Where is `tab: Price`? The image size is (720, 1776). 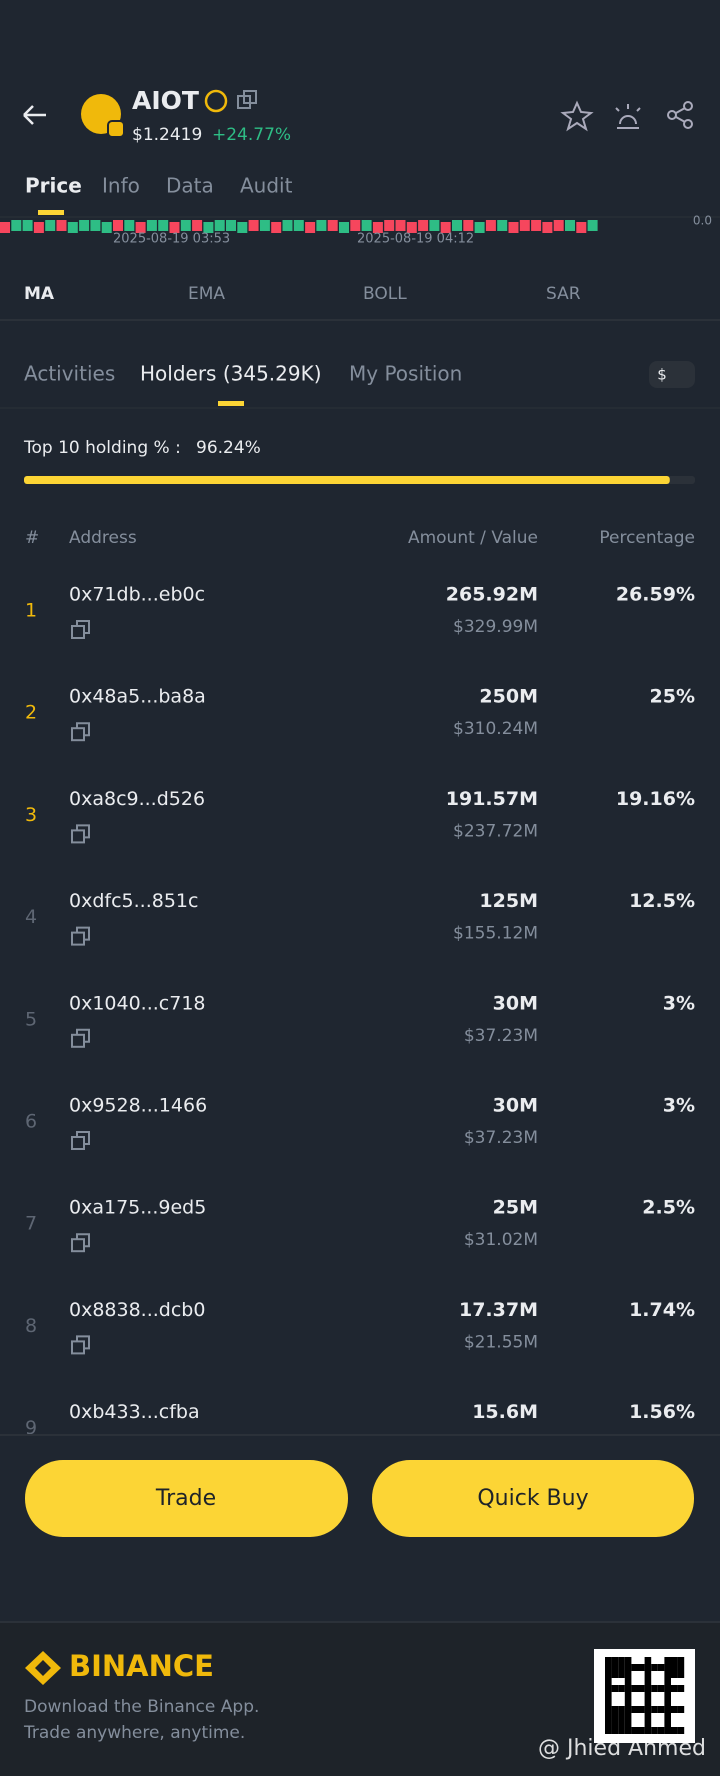 tab: Price is located at coordinates (53, 186).